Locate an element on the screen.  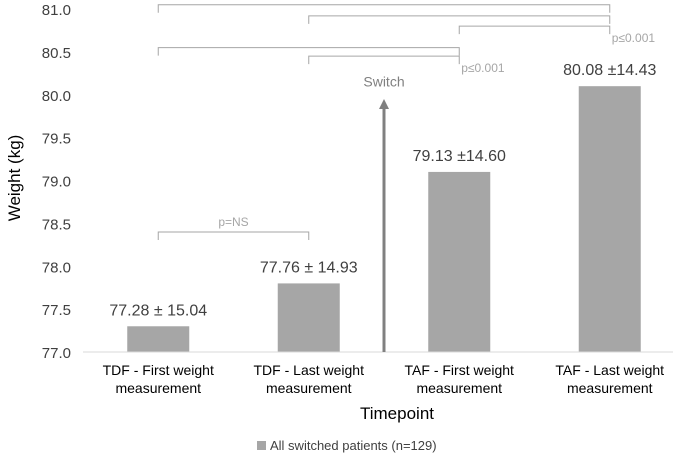
x-axis-label: Timepoint is located at coordinates (397, 413).